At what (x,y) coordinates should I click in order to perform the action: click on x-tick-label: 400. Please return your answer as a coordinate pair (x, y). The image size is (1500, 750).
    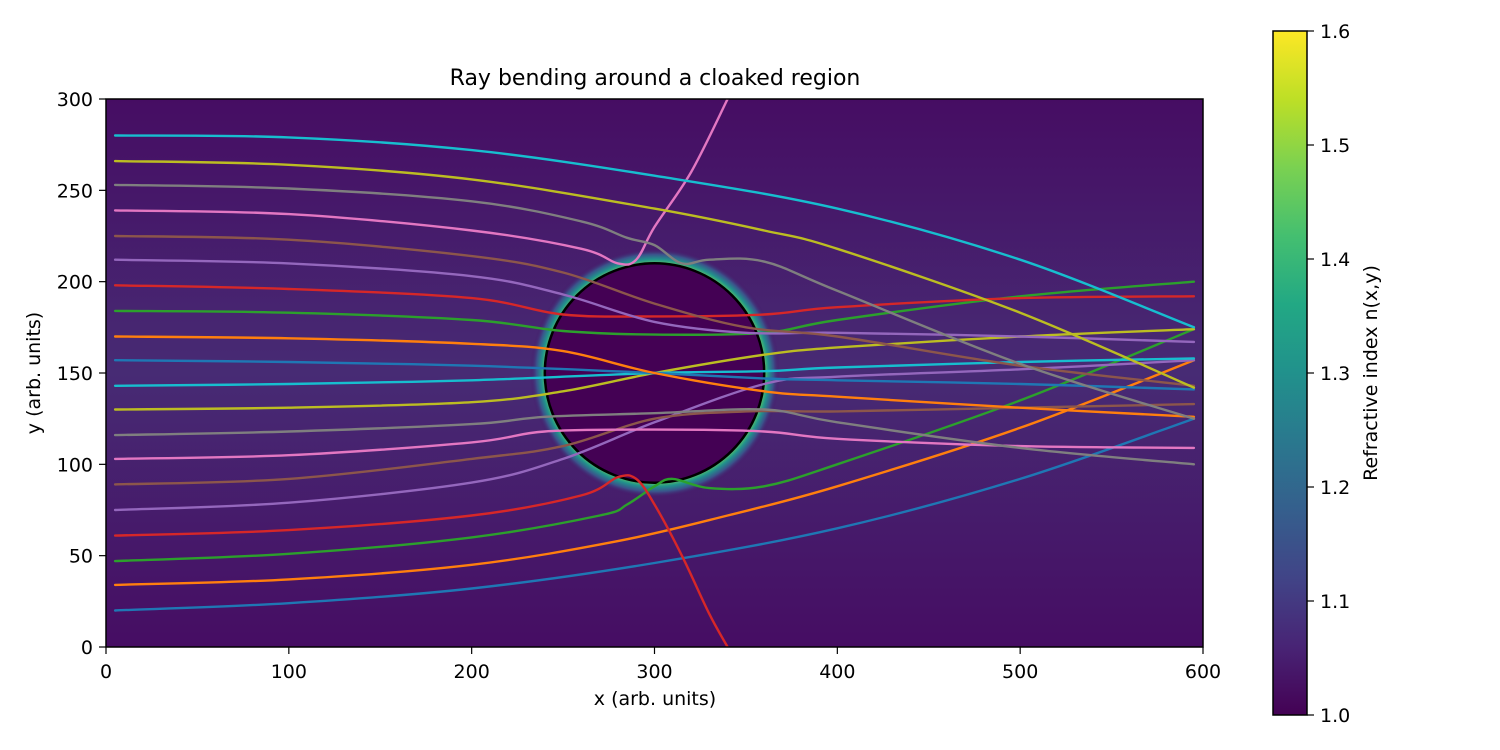
    Looking at the image, I should click on (837, 672).